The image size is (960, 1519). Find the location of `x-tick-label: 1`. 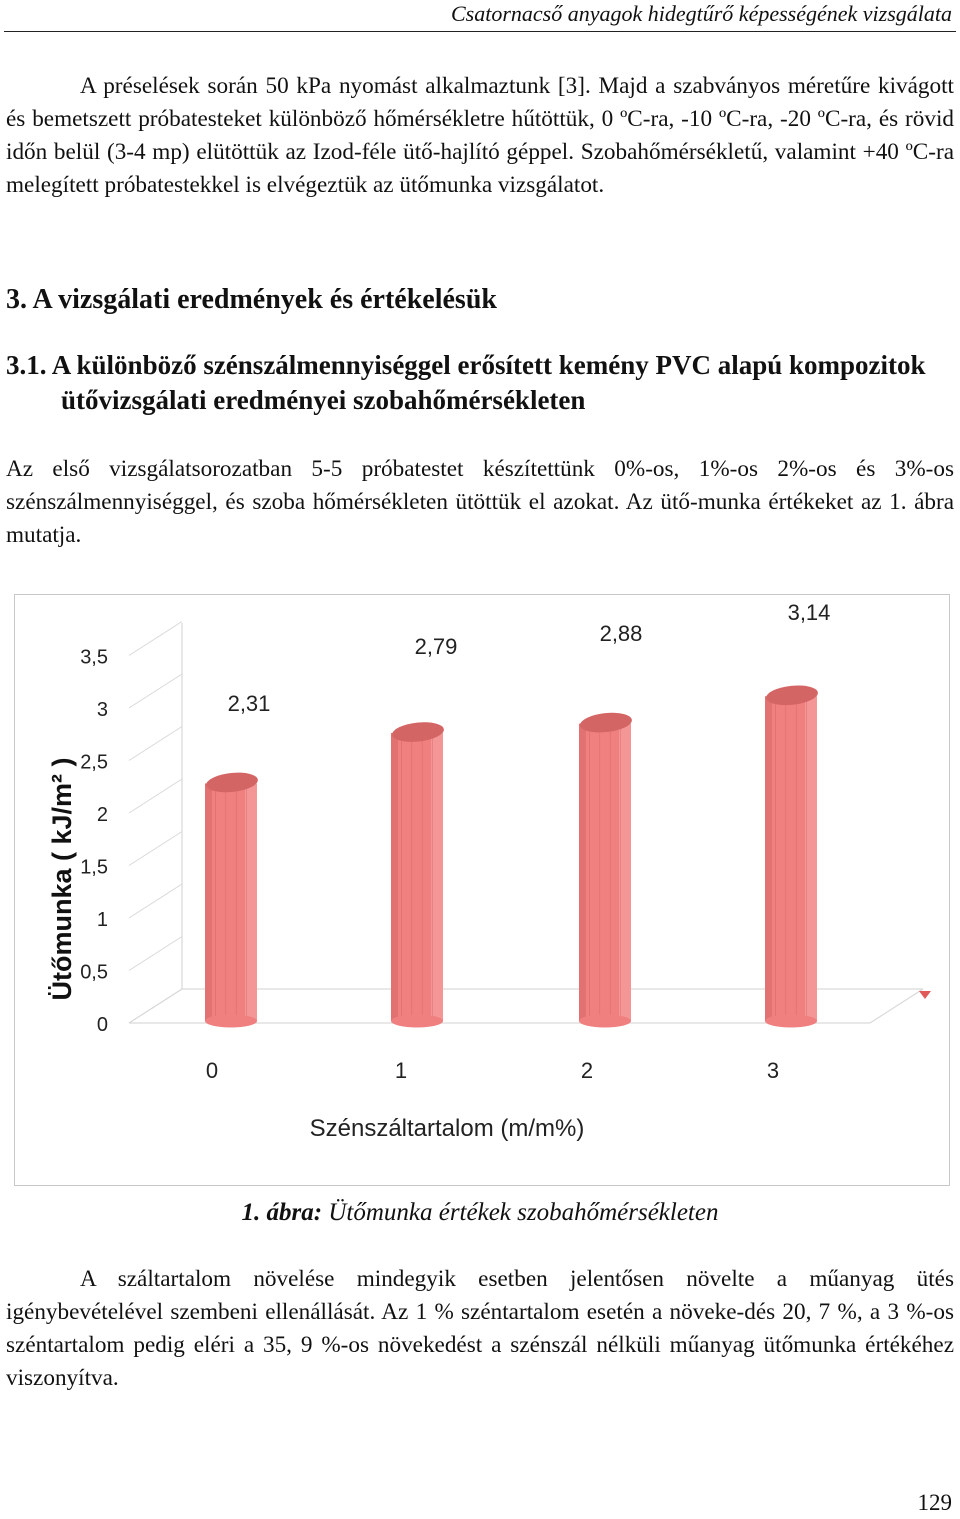

x-tick-label: 1 is located at coordinates (401, 1070).